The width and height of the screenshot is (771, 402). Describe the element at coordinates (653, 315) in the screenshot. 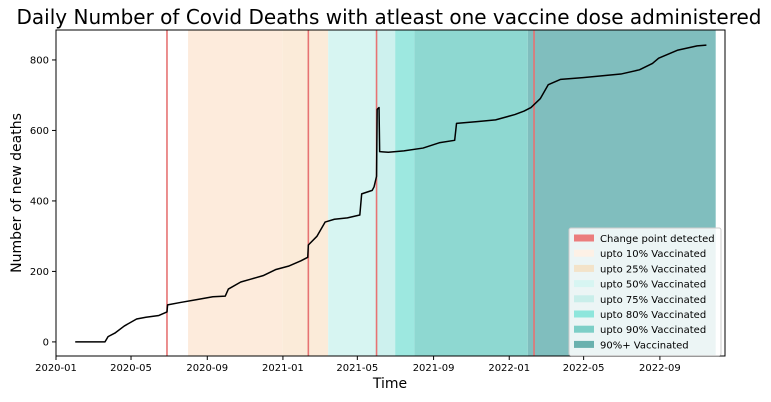

I see `legend-label-6: upto 80% Vaccinated` at that location.